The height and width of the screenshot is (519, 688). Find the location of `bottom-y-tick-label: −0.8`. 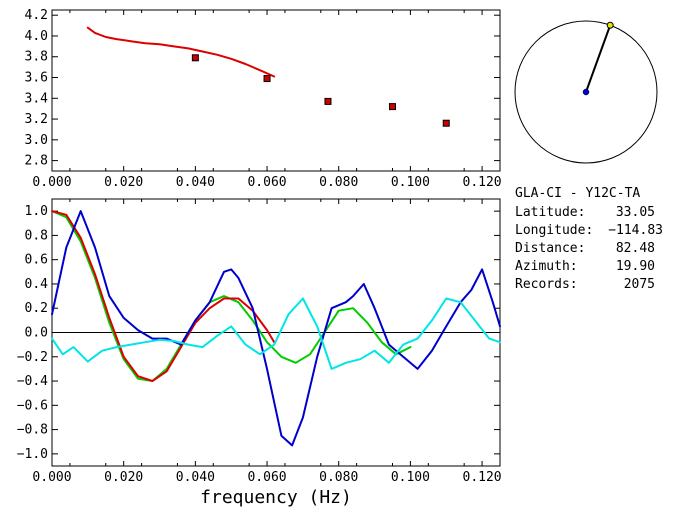

bottom-y-tick-label: −0.8 is located at coordinates (32, 430).